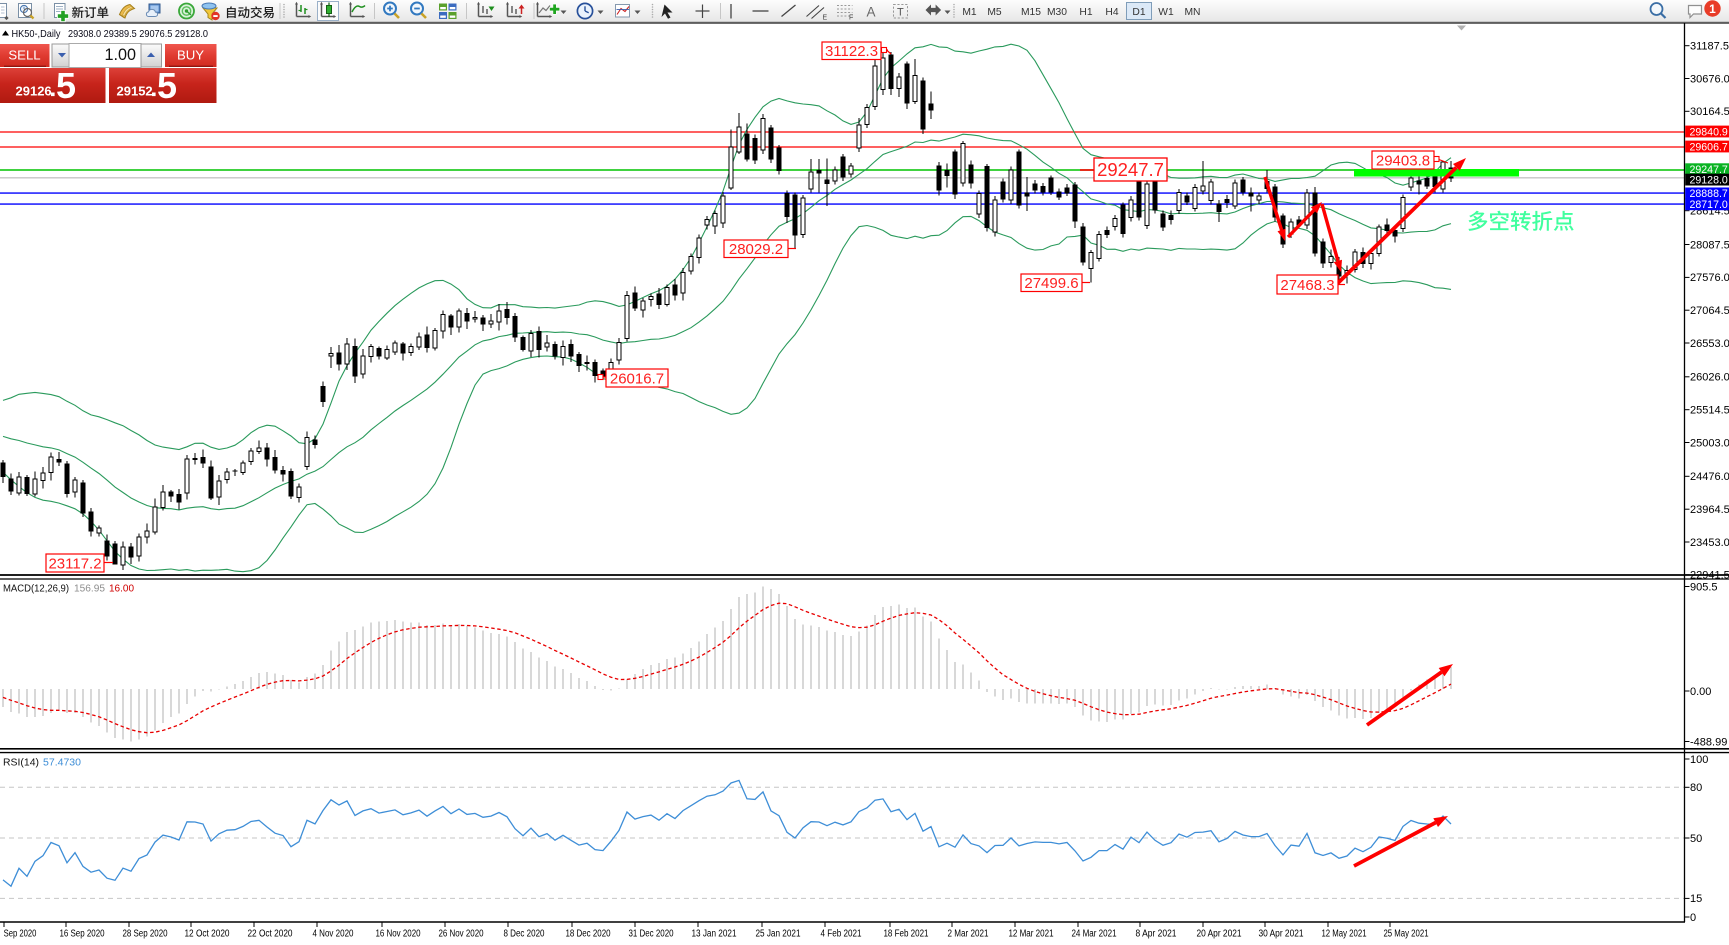 This screenshot has width=1729, height=945. What do you see at coordinates (777, 934) in the screenshot?
I see `svg-text: 25 Jan 2021` at bounding box center [777, 934].